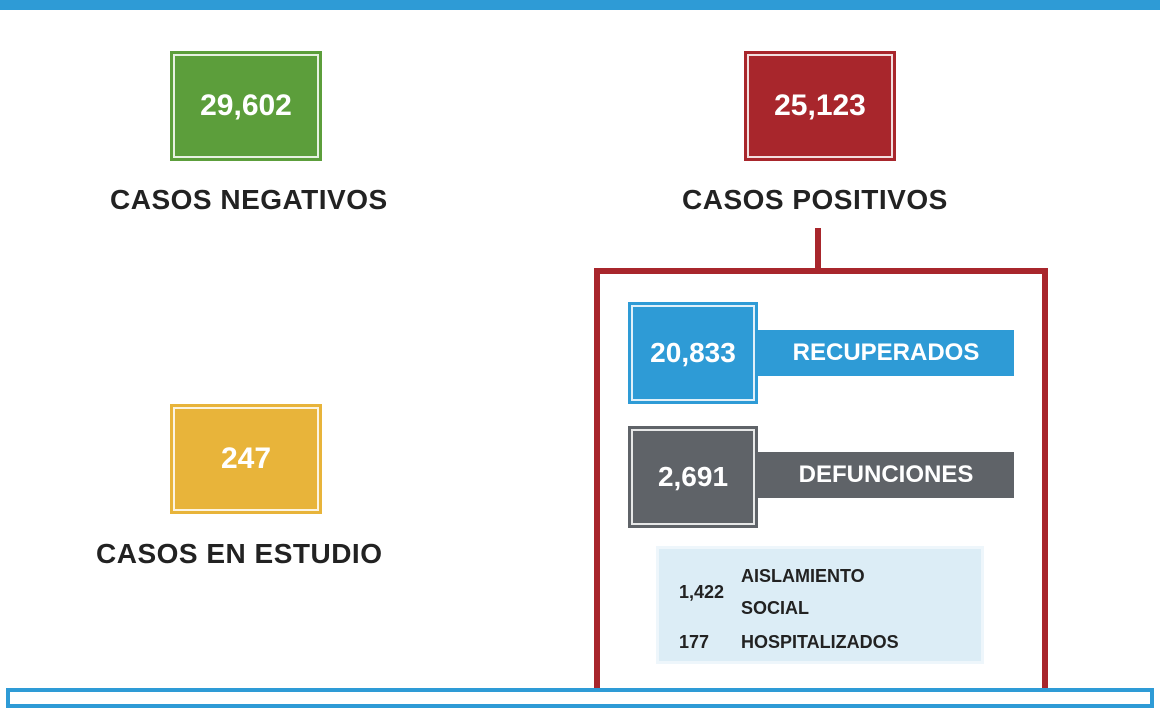 Image resolution: width=1160 pixels, height=708 pixels. I want to click on isolation-label-line1: AISLAMIENTO, so click(803, 576).